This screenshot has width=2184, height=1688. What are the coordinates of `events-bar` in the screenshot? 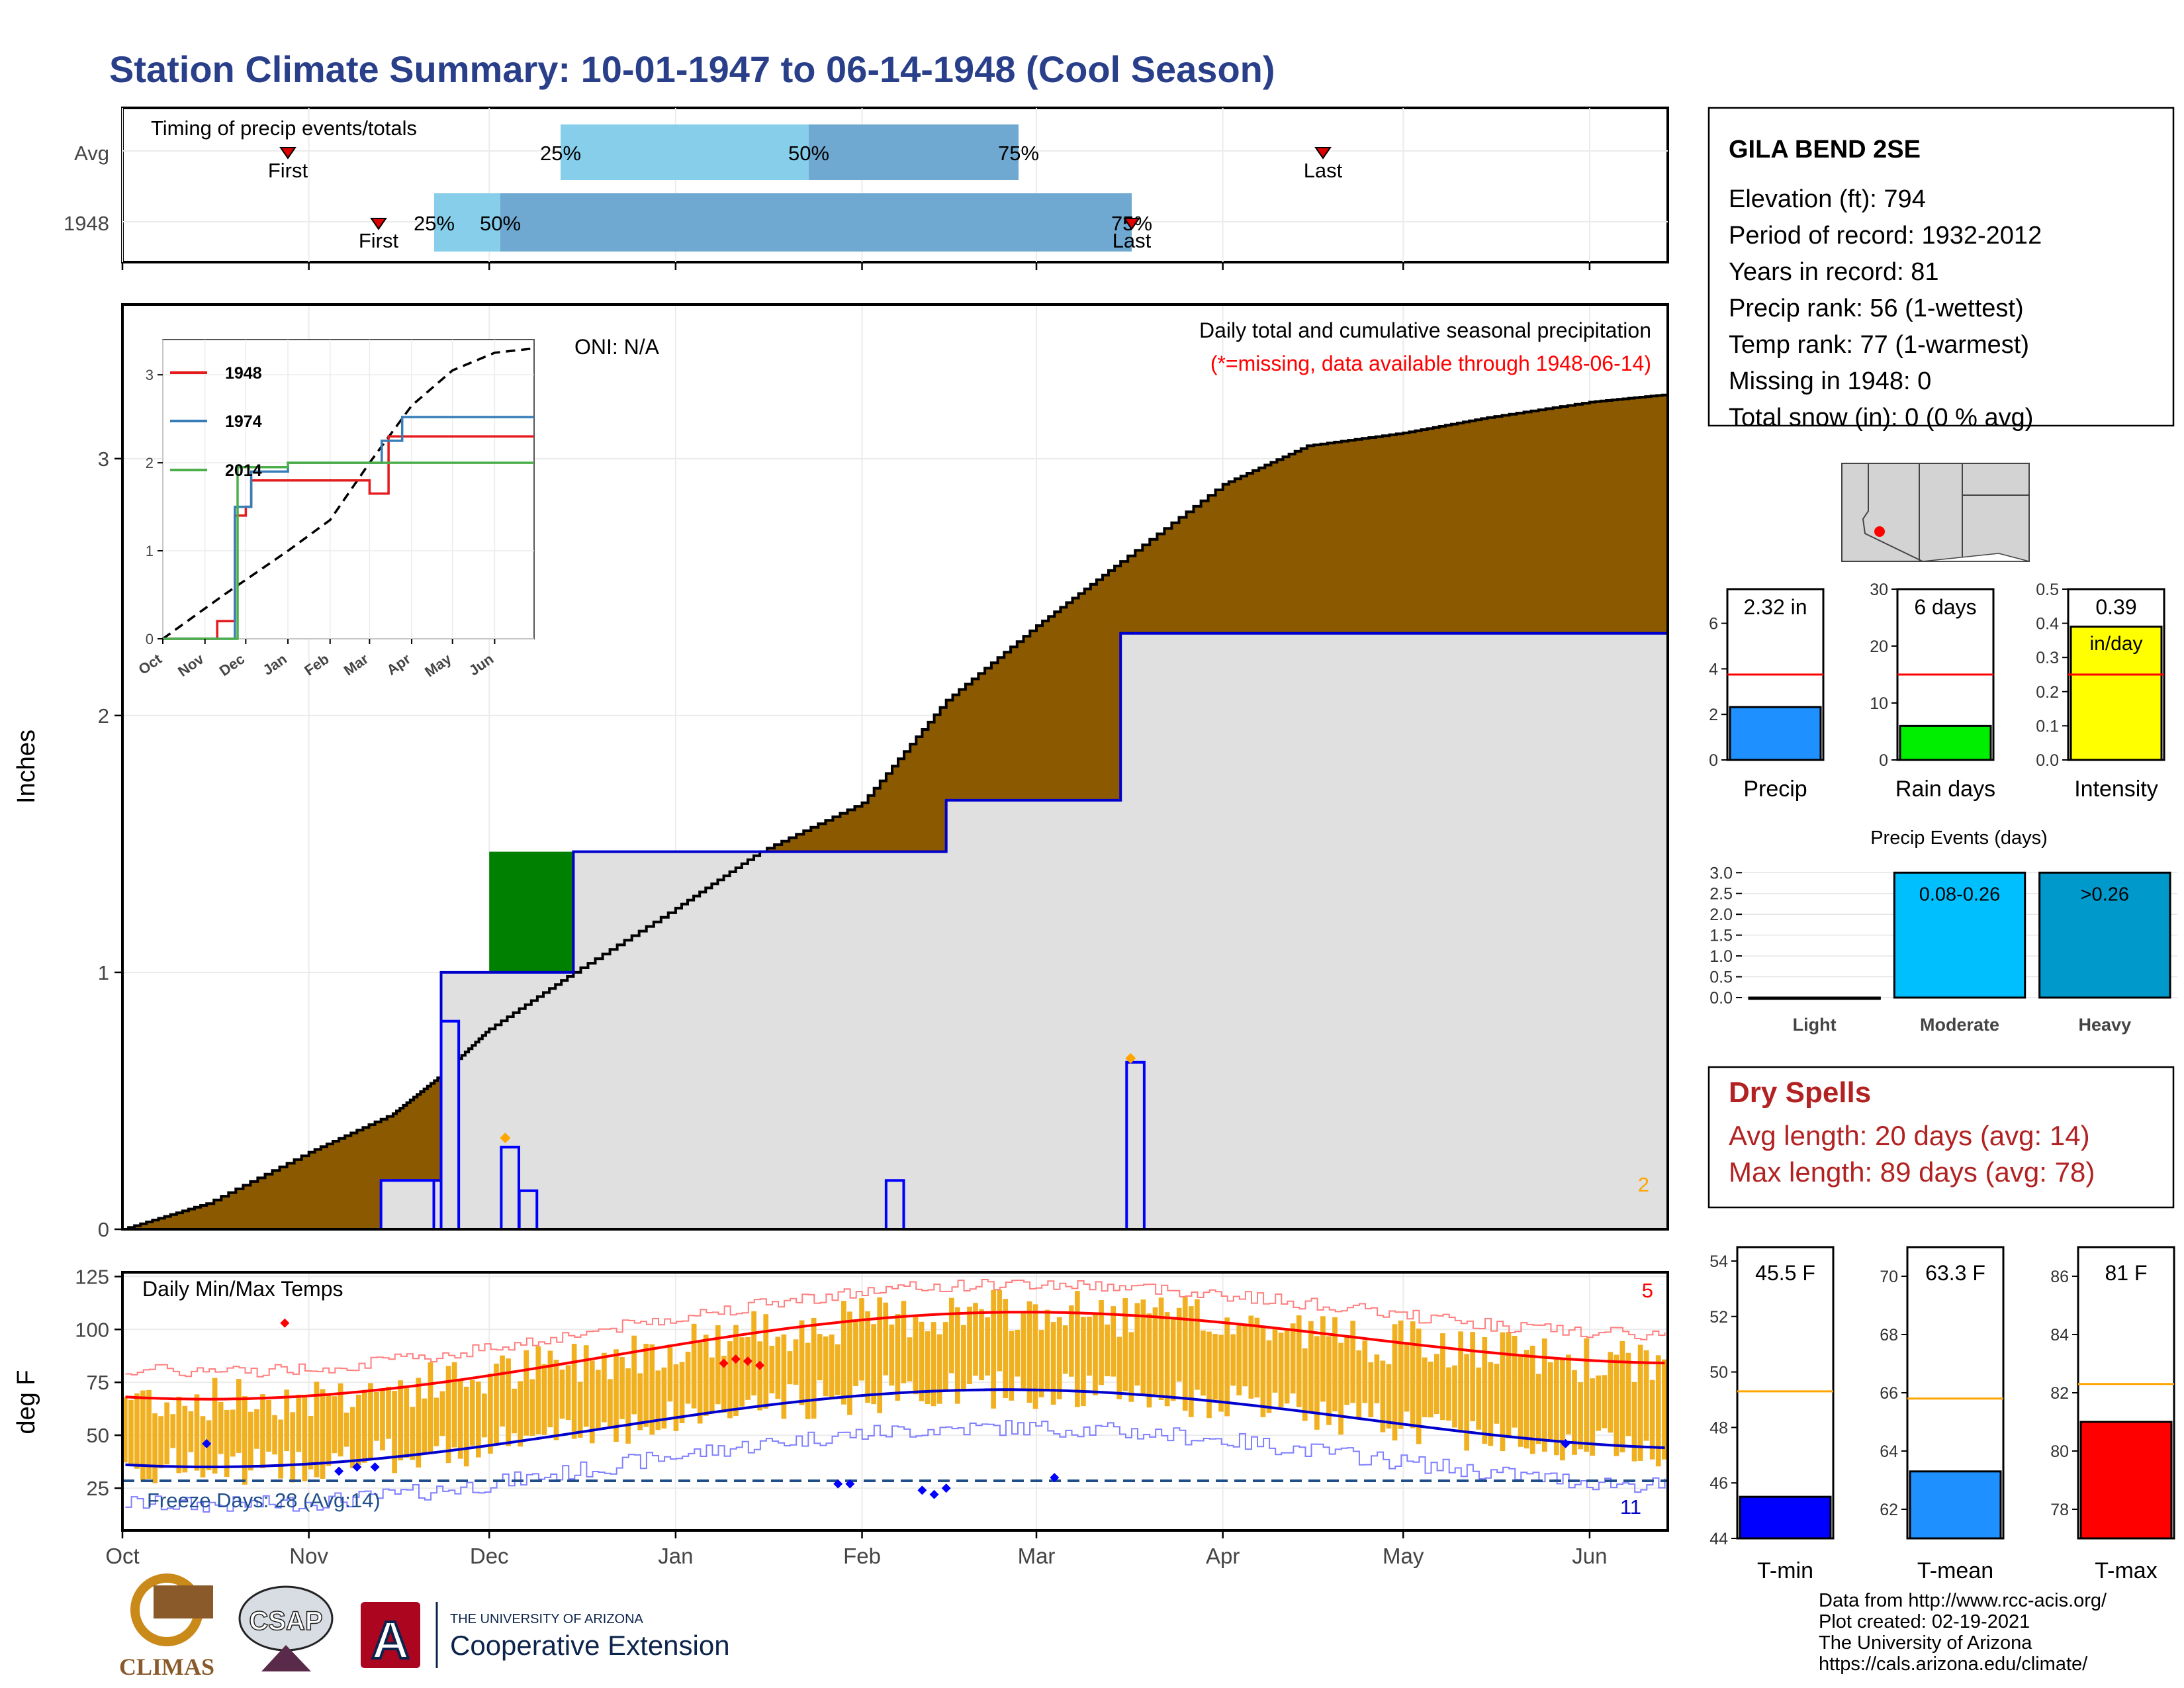 It's located at (2104, 935).